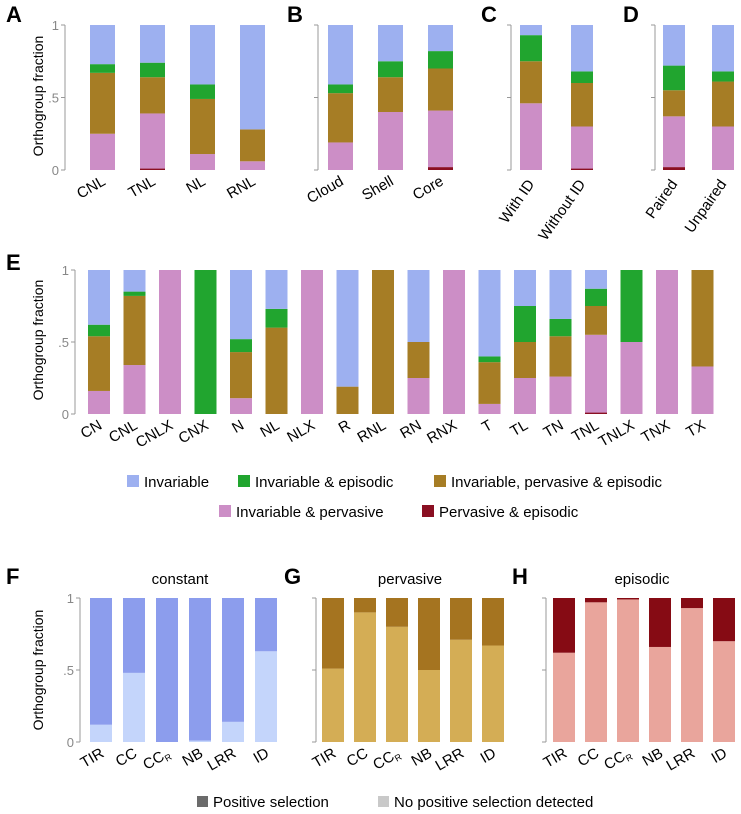 The height and width of the screenshot is (814, 741). What do you see at coordinates (70, 598) in the screenshot?
I see `y-tick-label: 1` at bounding box center [70, 598].